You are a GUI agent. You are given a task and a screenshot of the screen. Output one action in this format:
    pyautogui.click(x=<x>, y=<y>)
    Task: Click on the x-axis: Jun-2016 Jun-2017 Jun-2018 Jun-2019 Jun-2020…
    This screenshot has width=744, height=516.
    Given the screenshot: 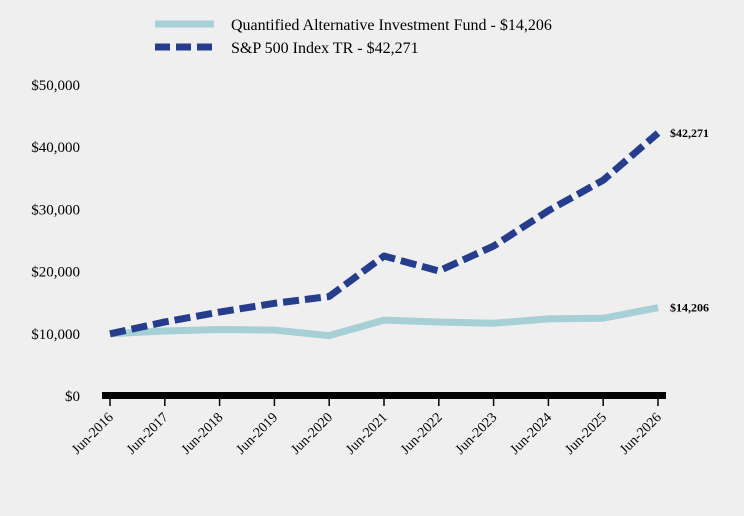 What is the action you would take?
    pyautogui.click(x=367, y=425)
    